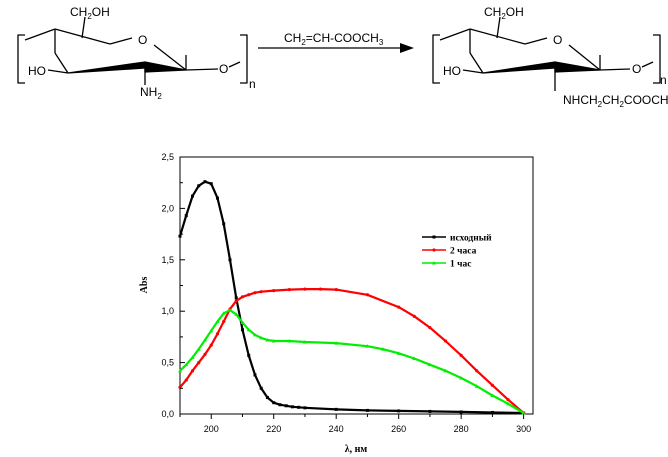 This screenshot has height=457, width=668. What do you see at coordinates (21, 59) in the screenshot?
I see `reactant-left-bracket` at bounding box center [21, 59].